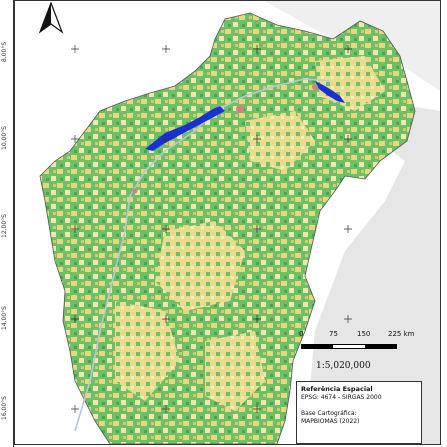 This screenshot has width=447, height=447. Describe the element at coordinates (4, 318) in the screenshot. I see `latitude-label: 14,00°S` at that location.